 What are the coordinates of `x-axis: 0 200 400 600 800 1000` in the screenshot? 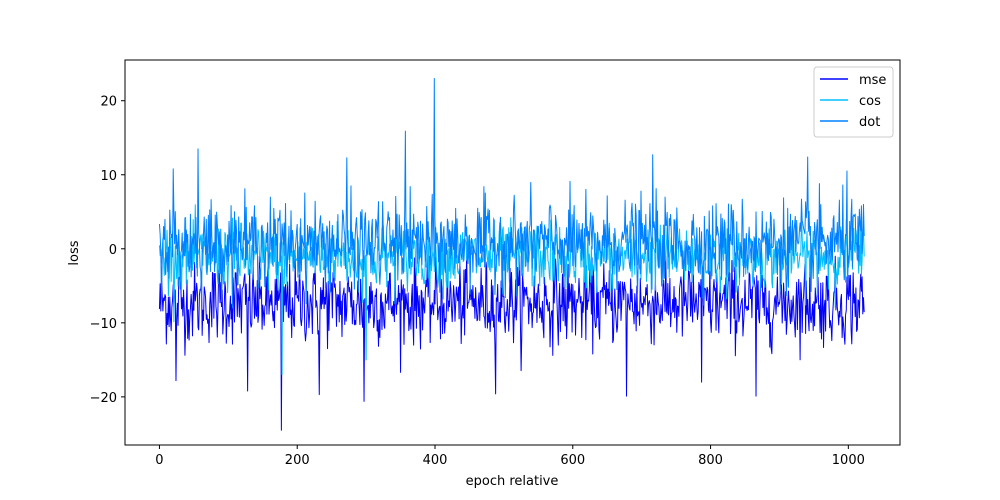 It's located at (510, 456).